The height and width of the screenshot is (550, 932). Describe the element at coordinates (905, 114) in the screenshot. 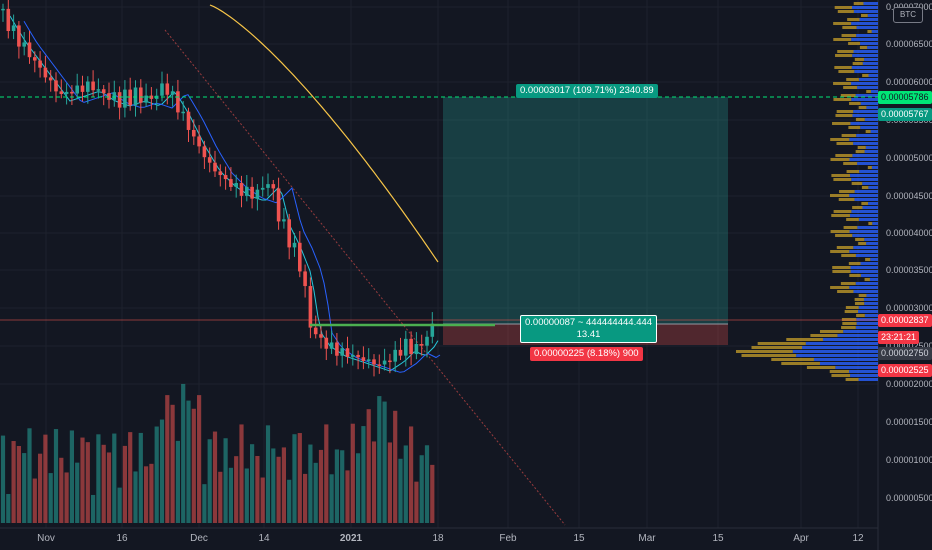

I see `ask-price-label: 0.00005767` at that location.